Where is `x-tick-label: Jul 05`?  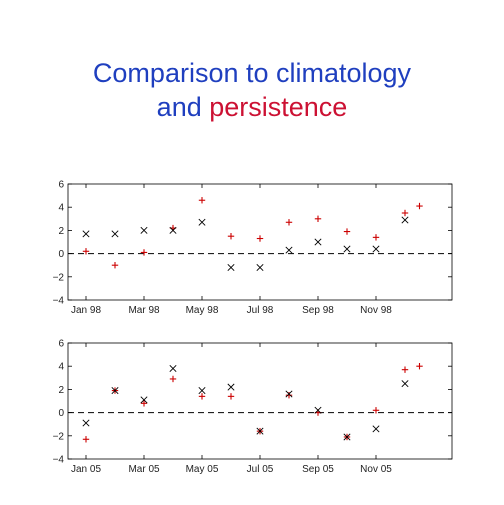 x-tick-label: Jul 05 is located at coordinates (260, 469).